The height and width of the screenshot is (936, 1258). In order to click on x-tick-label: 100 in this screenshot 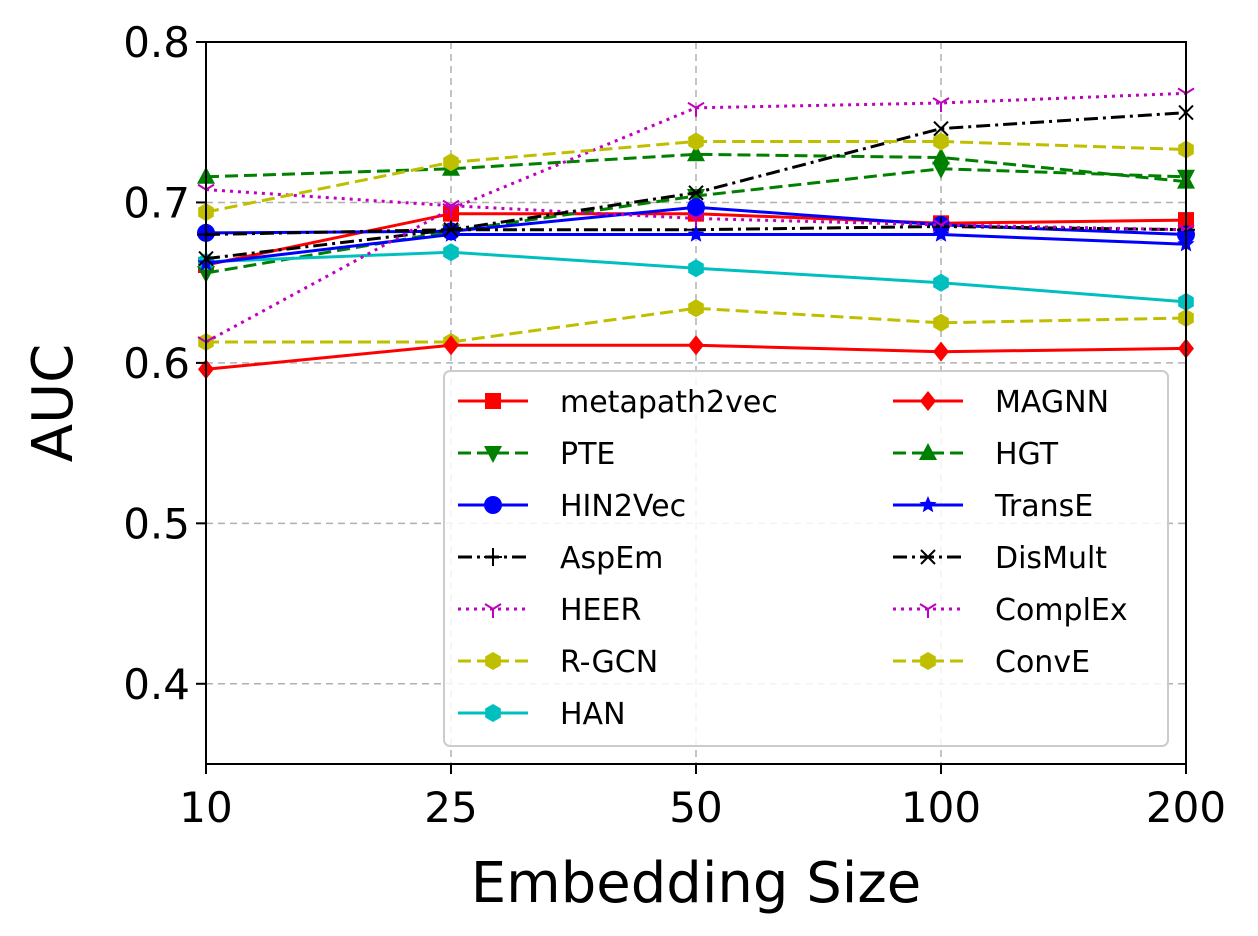, I will do `click(941, 807)`.